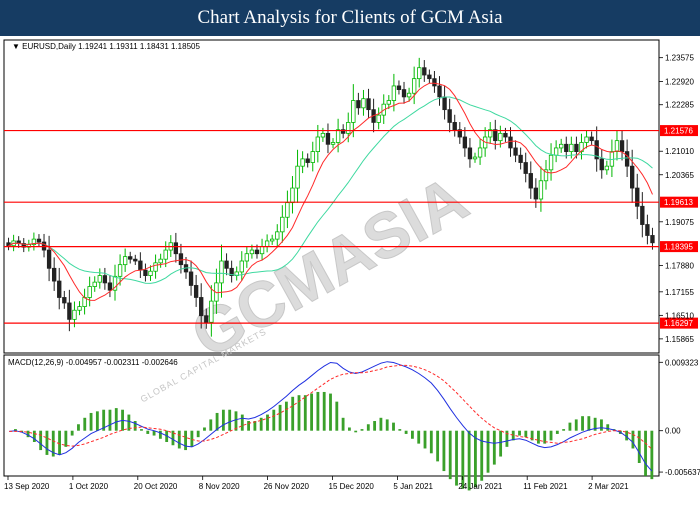 The image size is (700, 505). What do you see at coordinates (679, 315) in the screenshot?
I see `price-tick-label: 1.16510` at bounding box center [679, 315].